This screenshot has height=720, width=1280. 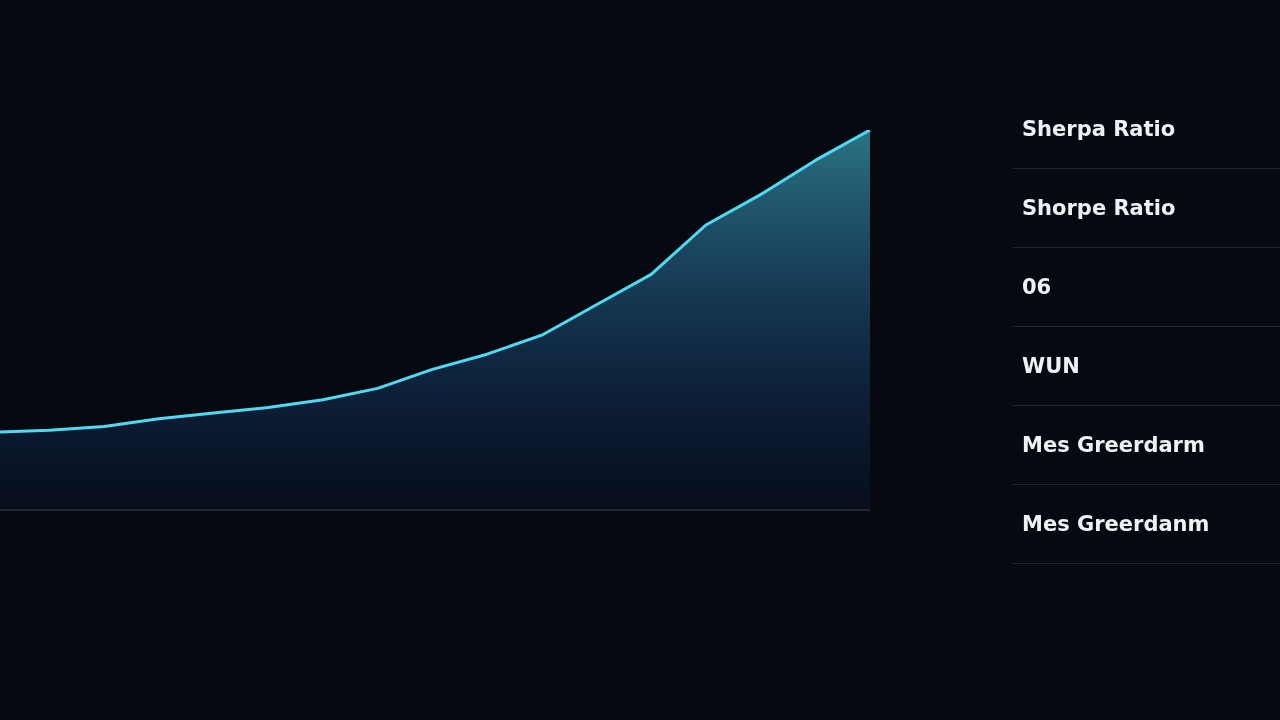 I want to click on text: Mes Greerdarm, so click(x=1146, y=445).